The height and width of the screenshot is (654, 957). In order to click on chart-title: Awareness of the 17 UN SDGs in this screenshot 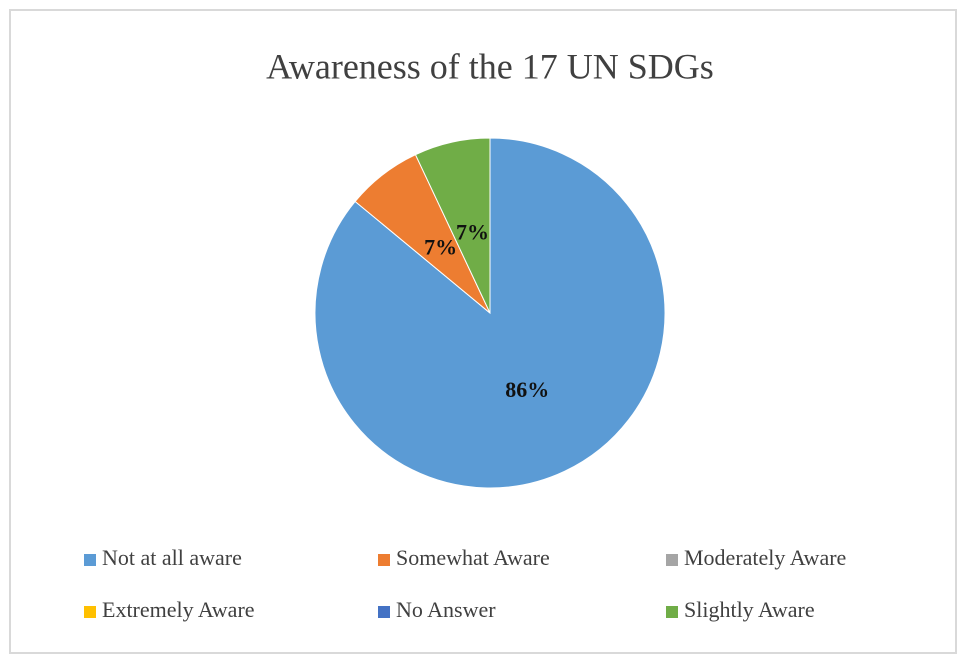, I will do `click(490, 66)`.